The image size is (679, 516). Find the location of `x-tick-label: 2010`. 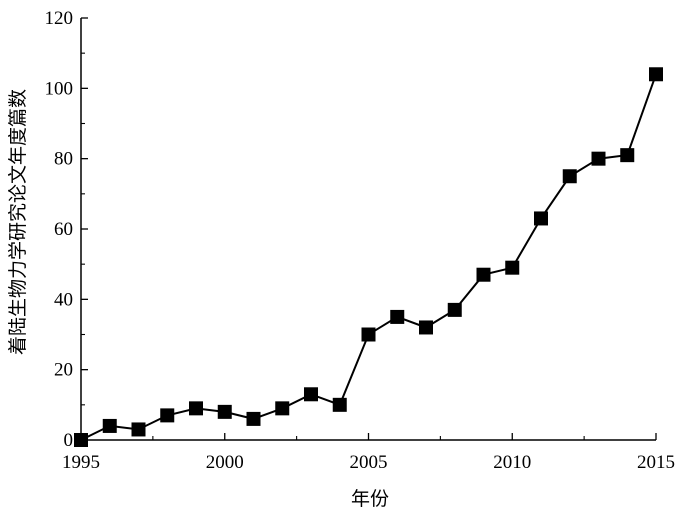

x-tick-label: 2010 is located at coordinates (512, 462).